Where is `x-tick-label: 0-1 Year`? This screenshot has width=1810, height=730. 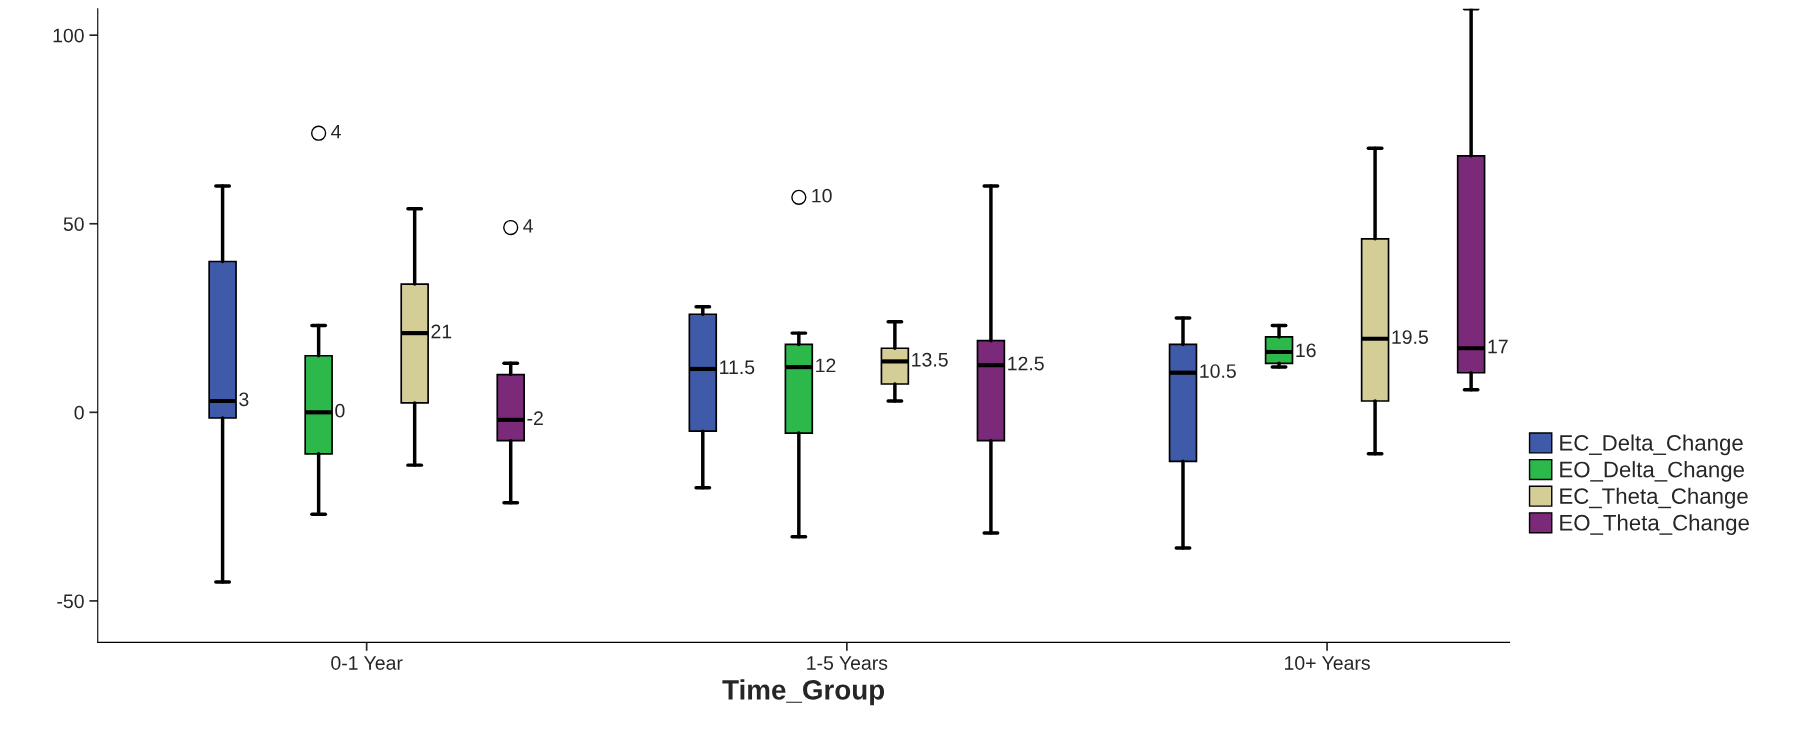 x-tick-label: 0-1 Year is located at coordinates (367, 663).